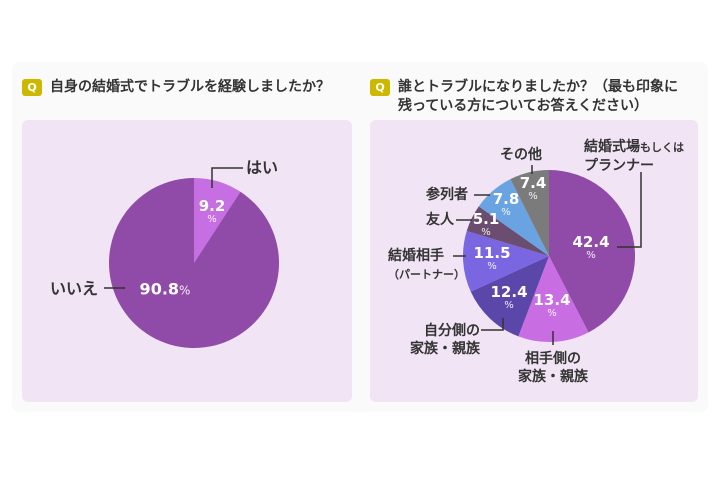  Describe the element at coordinates (634, 156) in the screenshot. I see `label-venue: 結婚式場もしくは プランナー` at that location.